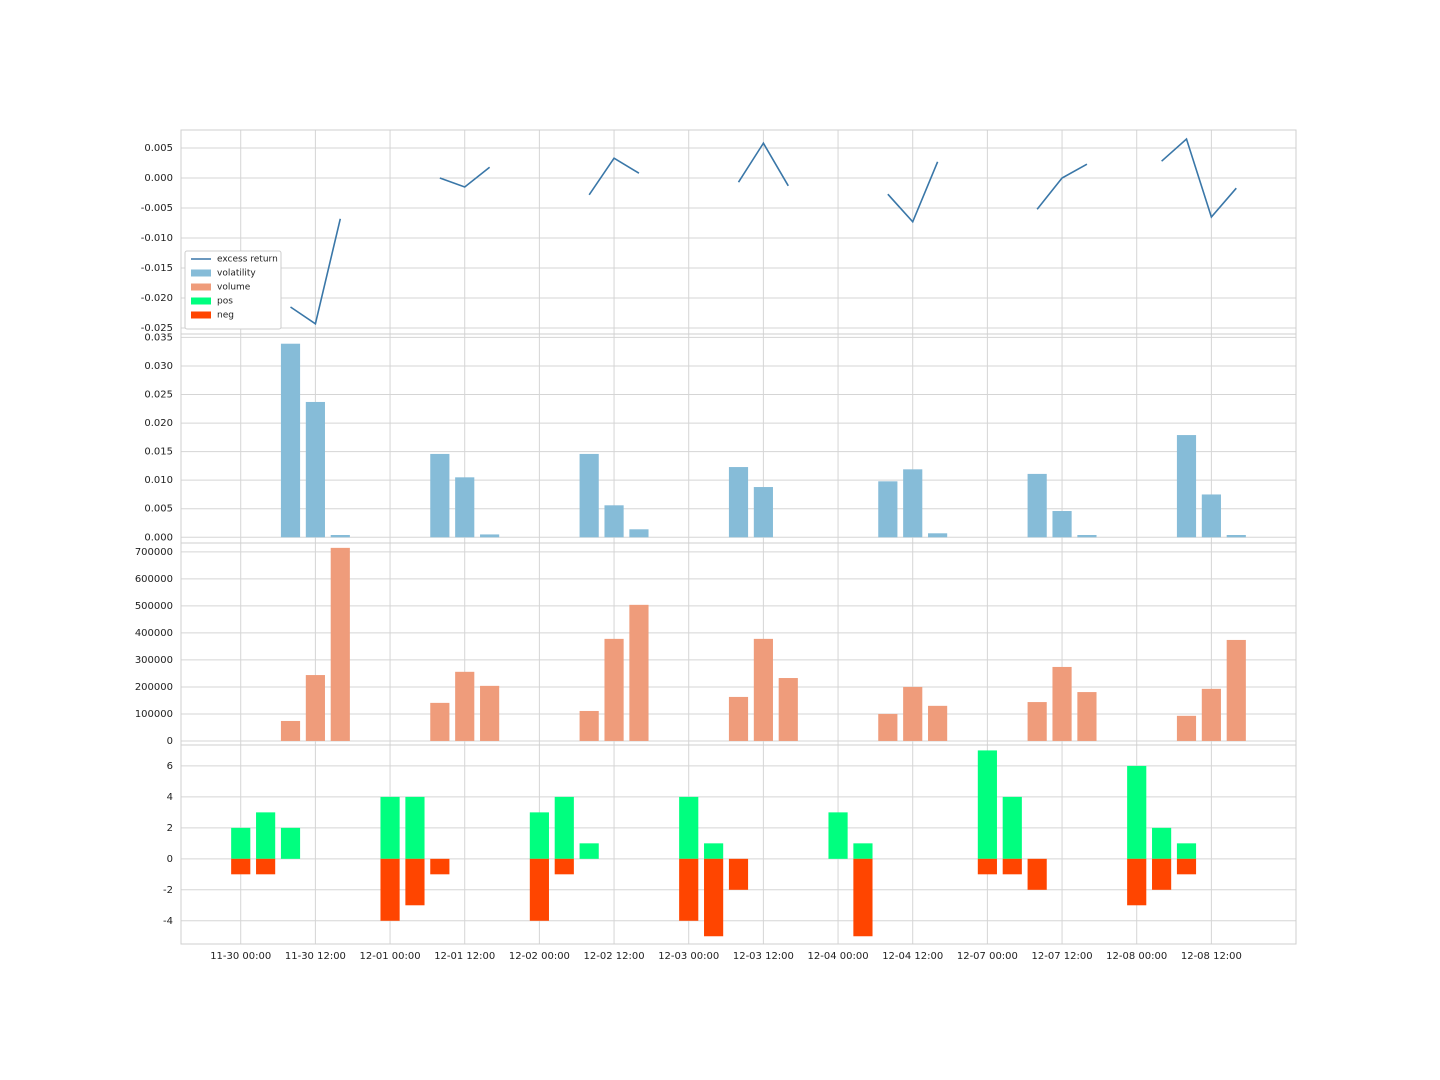 This screenshot has height=1080, width=1440. I want to click on y-tick-label: 600000, so click(154, 579).